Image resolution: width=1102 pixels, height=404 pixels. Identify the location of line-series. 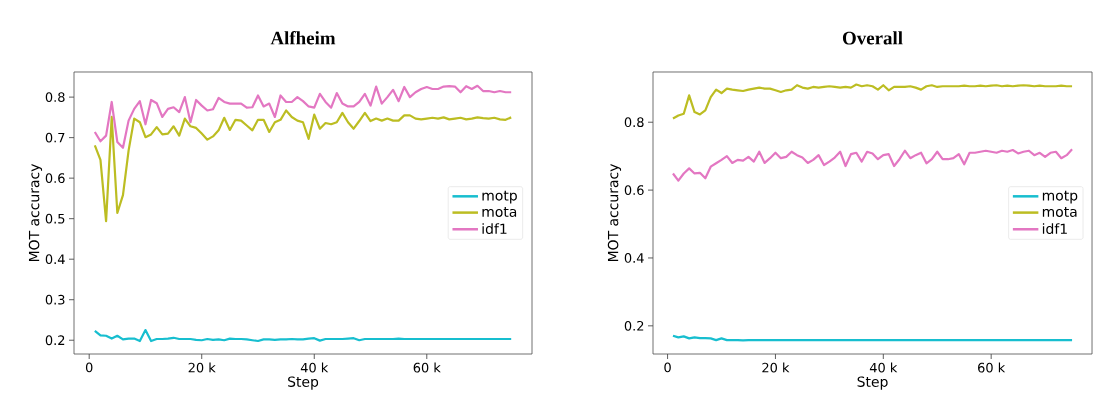
(872, 165).